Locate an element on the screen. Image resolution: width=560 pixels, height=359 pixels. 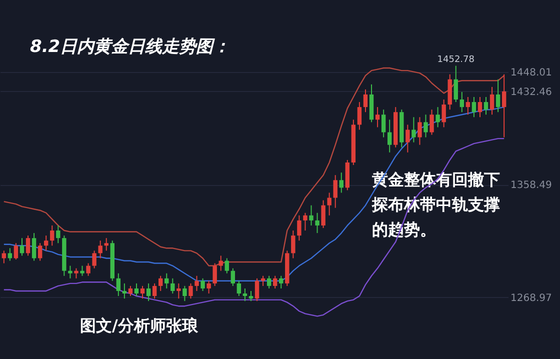
y-tick-label: 1432.46 is located at coordinates (531, 92).